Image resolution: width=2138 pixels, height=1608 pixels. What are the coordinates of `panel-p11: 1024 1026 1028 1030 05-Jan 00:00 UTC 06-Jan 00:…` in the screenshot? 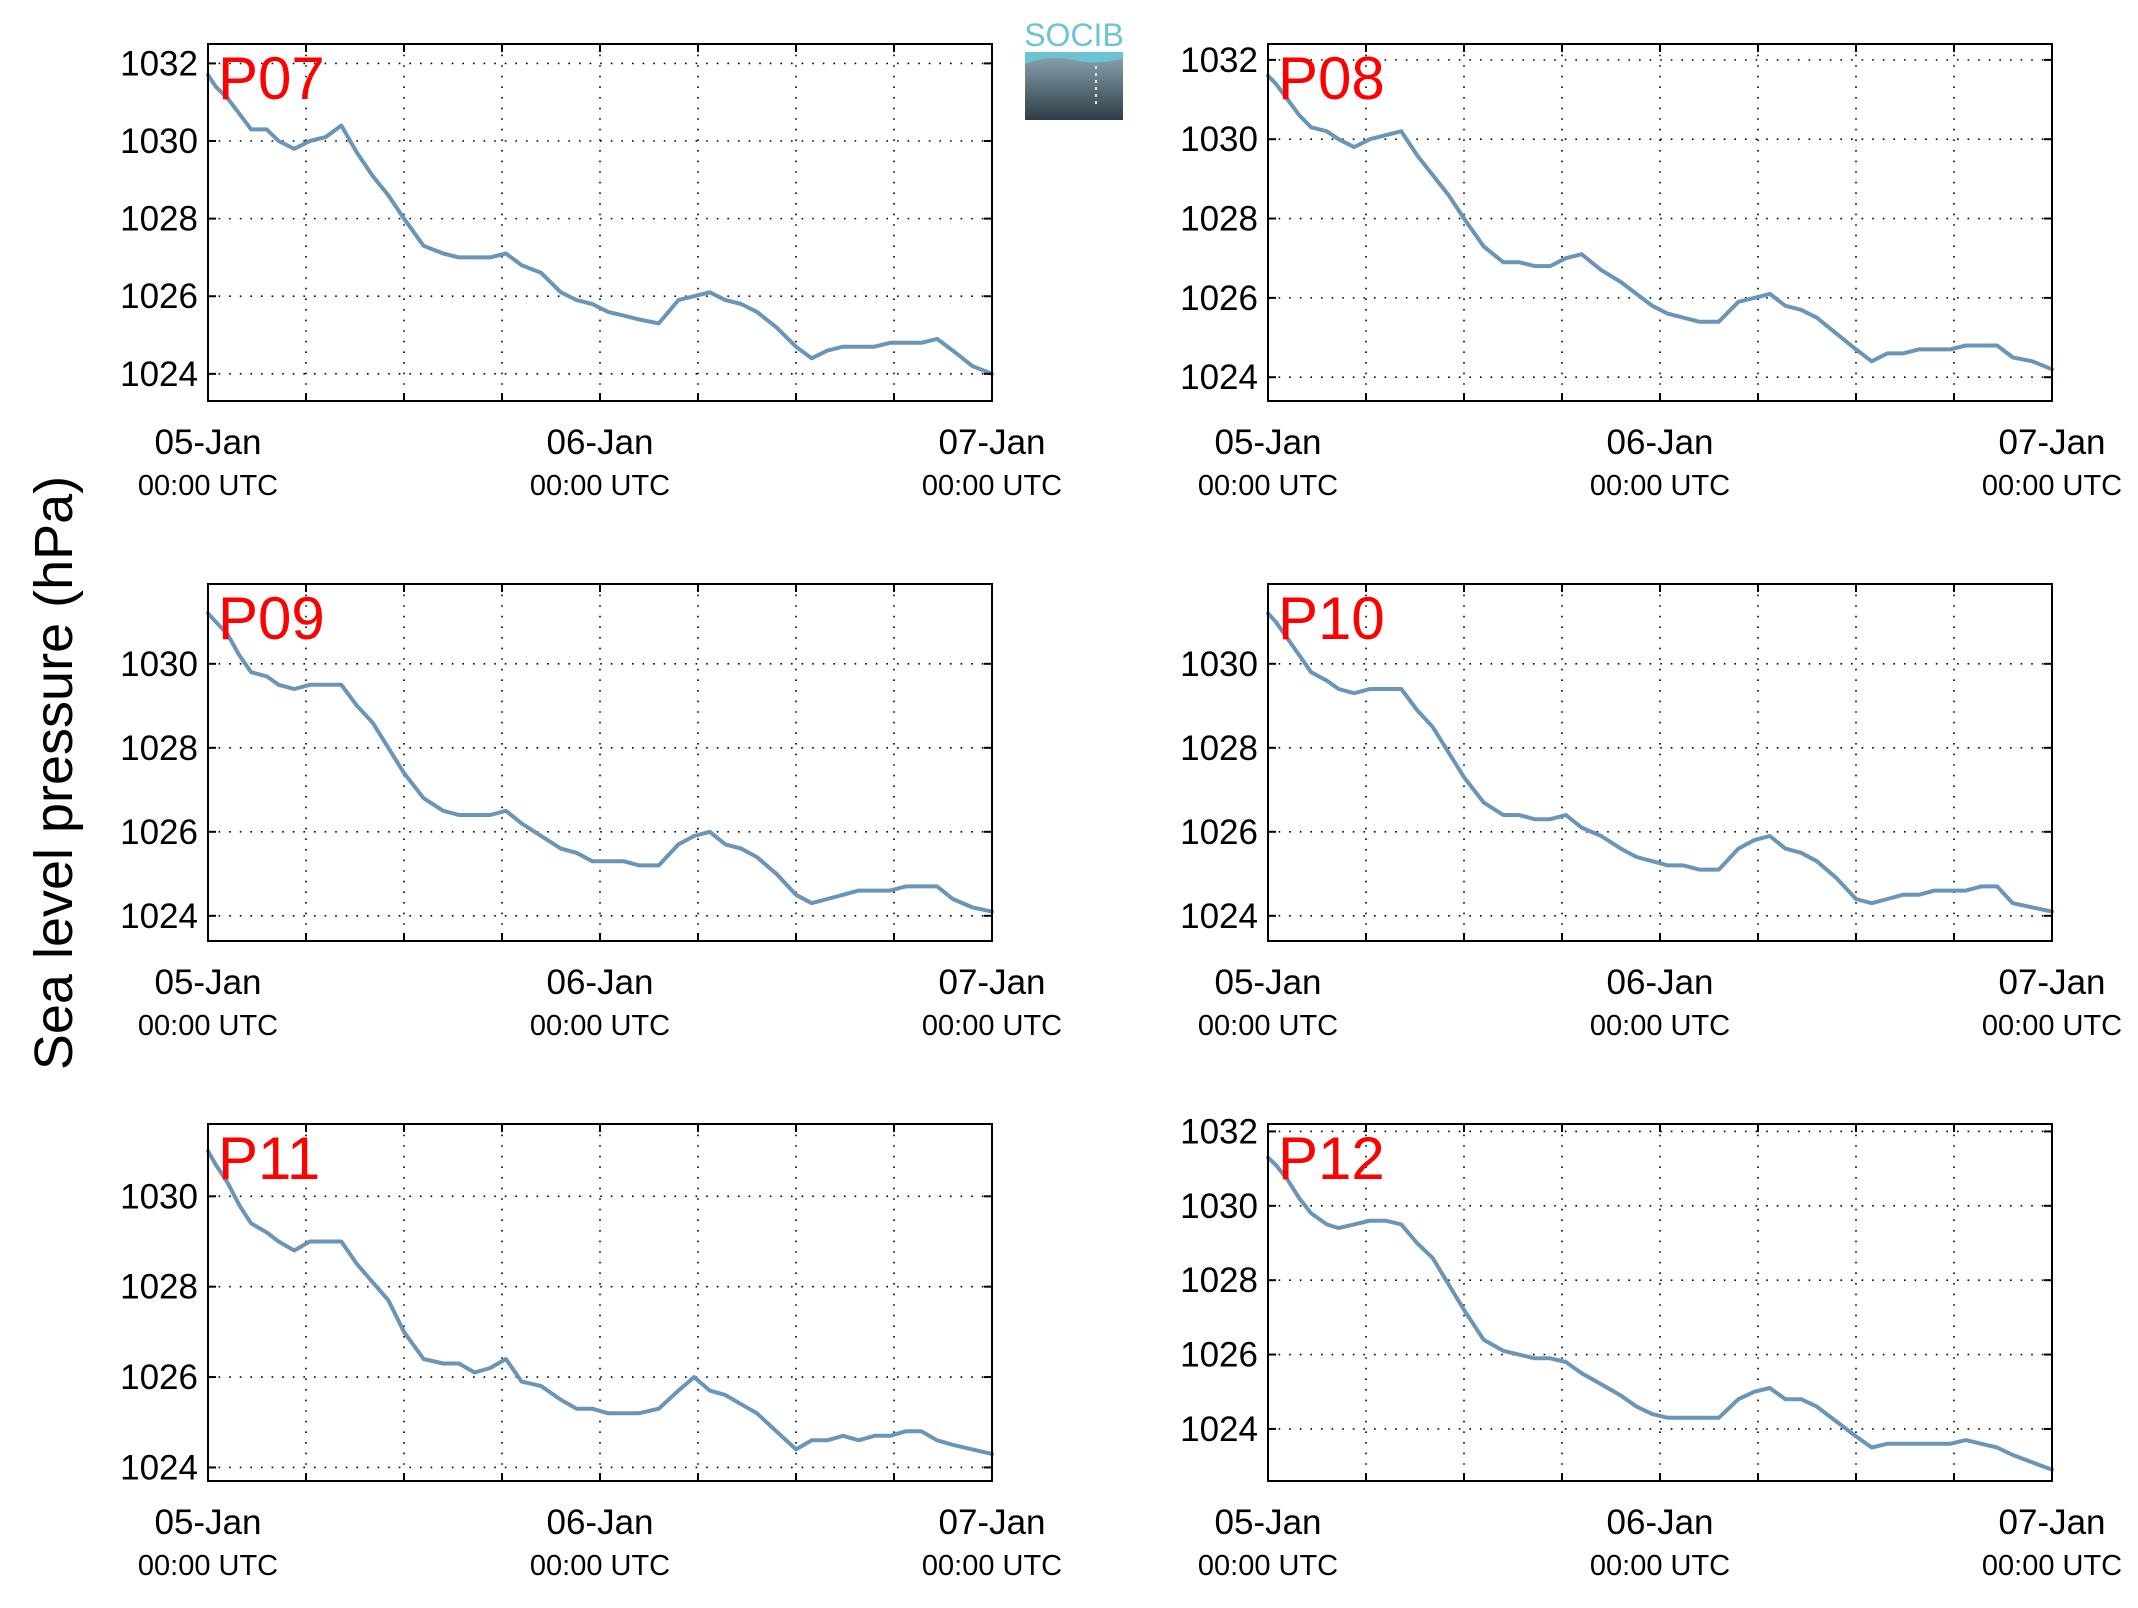 It's located at (591, 1352).